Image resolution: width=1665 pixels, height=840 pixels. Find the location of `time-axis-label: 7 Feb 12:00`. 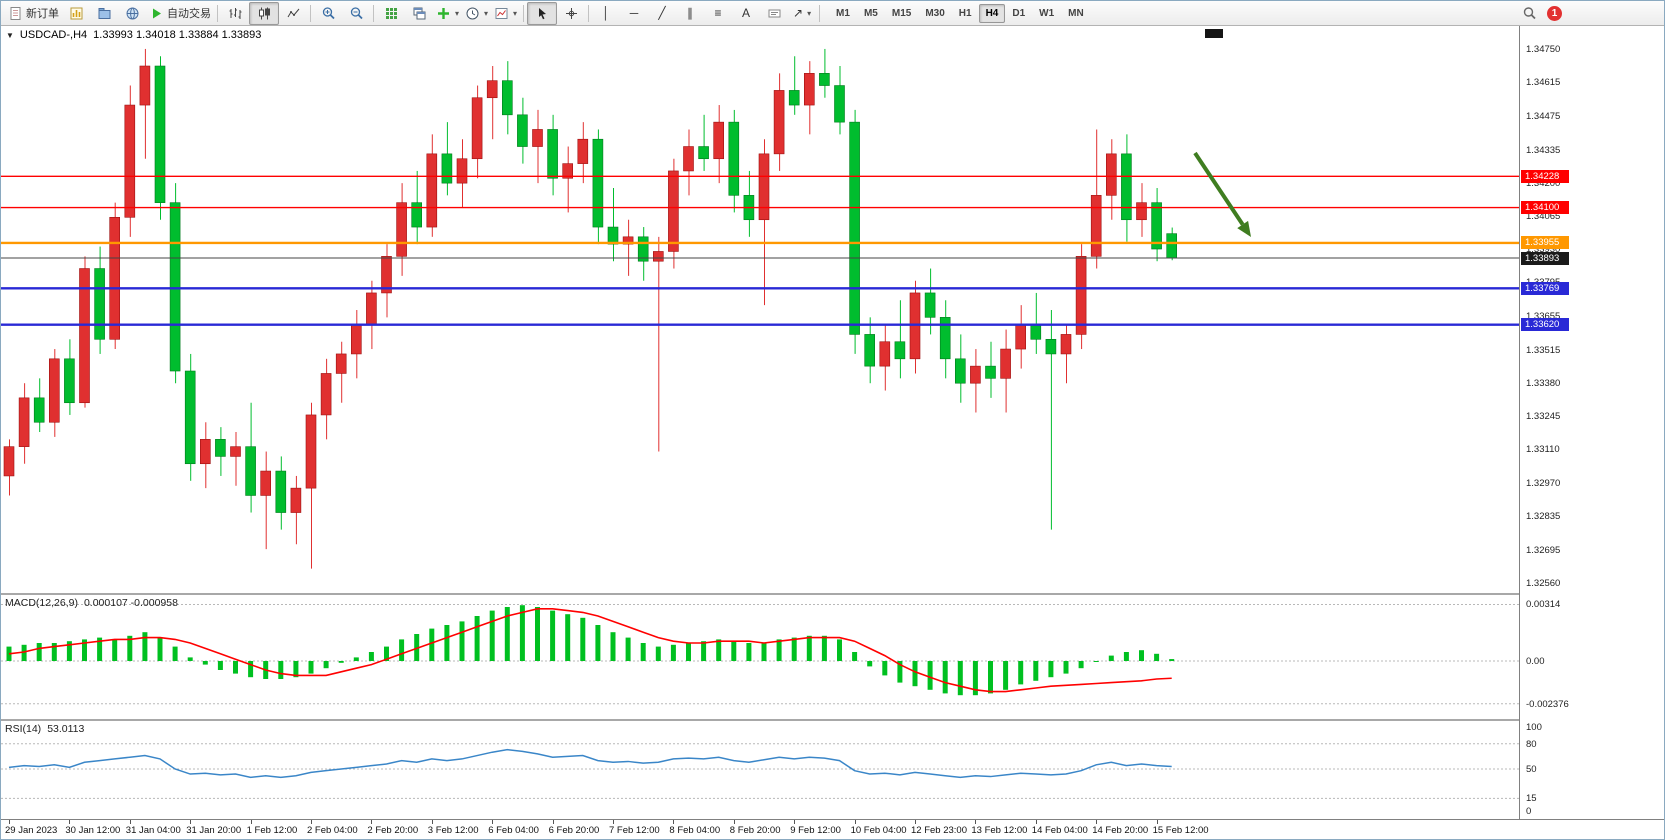

time-axis-label: 7 Feb 12:00 is located at coordinates (634, 830).